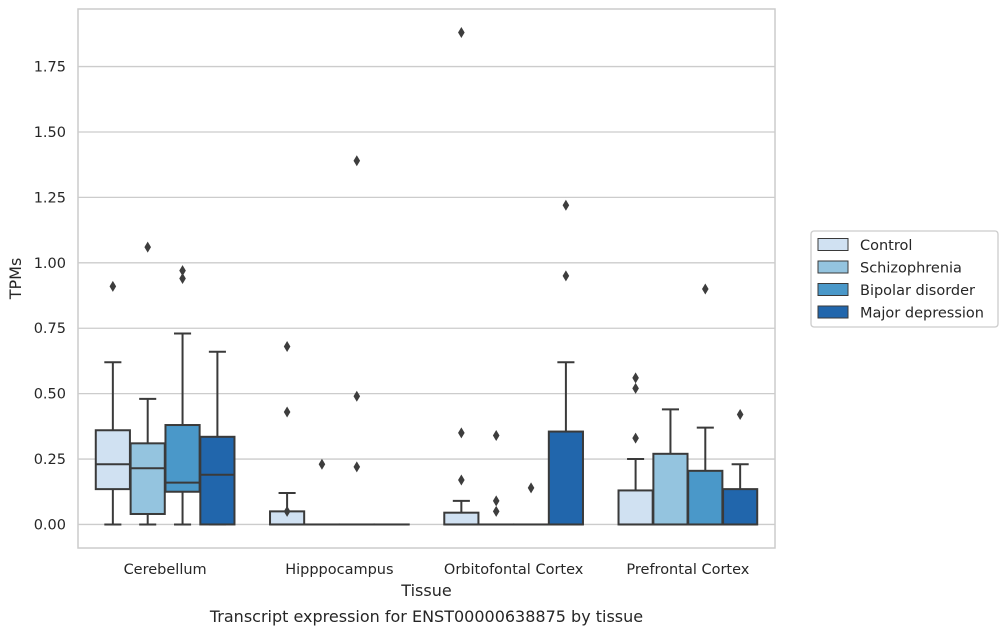 The image size is (1007, 634). What do you see at coordinates (886, 246) in the screenshot?
I see `legend-label: Control` at bounding box center [886, 246].